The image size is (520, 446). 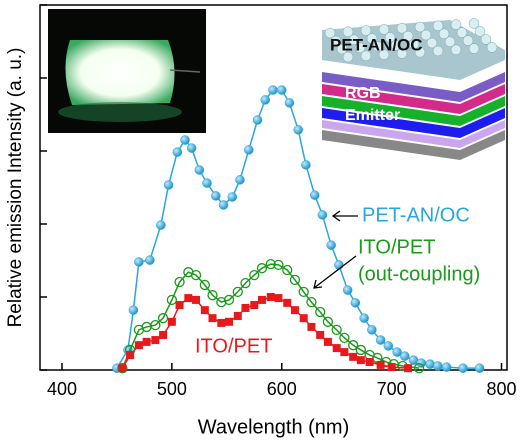 What do you see at coordinates (233, 346) in the screenshot?
I see `annotation: ITO/PET` at bounding box center [233, 346].